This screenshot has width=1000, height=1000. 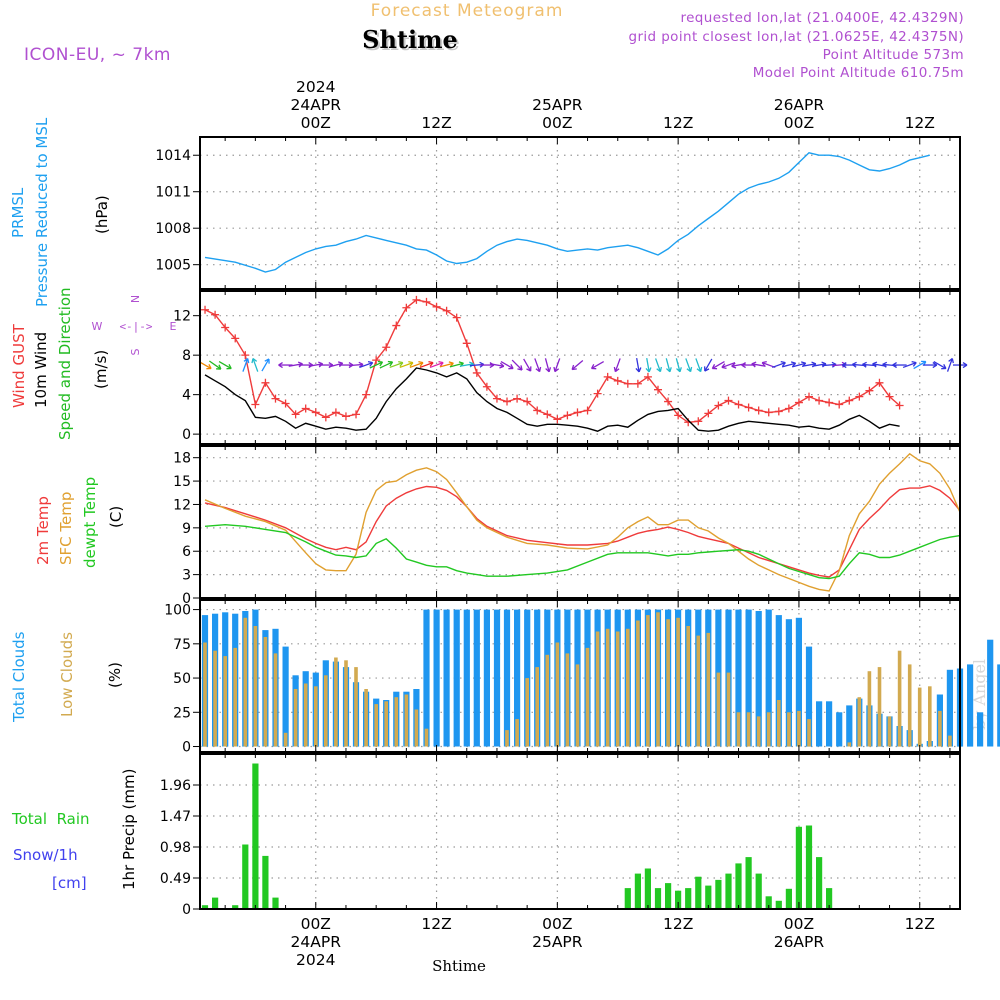 What do you see at coordinates (315, 87) in the screenshot?
I see `top-time-label: 2024` at bounding box center [315, 87].